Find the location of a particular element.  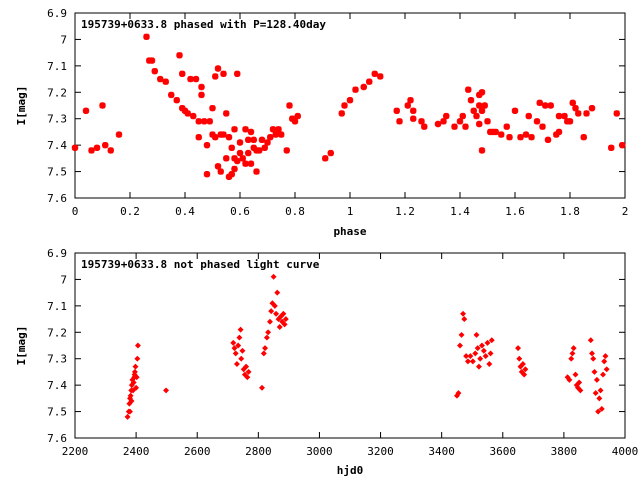

y-tick-label: 6.9 is located at coordinates (57, 253).